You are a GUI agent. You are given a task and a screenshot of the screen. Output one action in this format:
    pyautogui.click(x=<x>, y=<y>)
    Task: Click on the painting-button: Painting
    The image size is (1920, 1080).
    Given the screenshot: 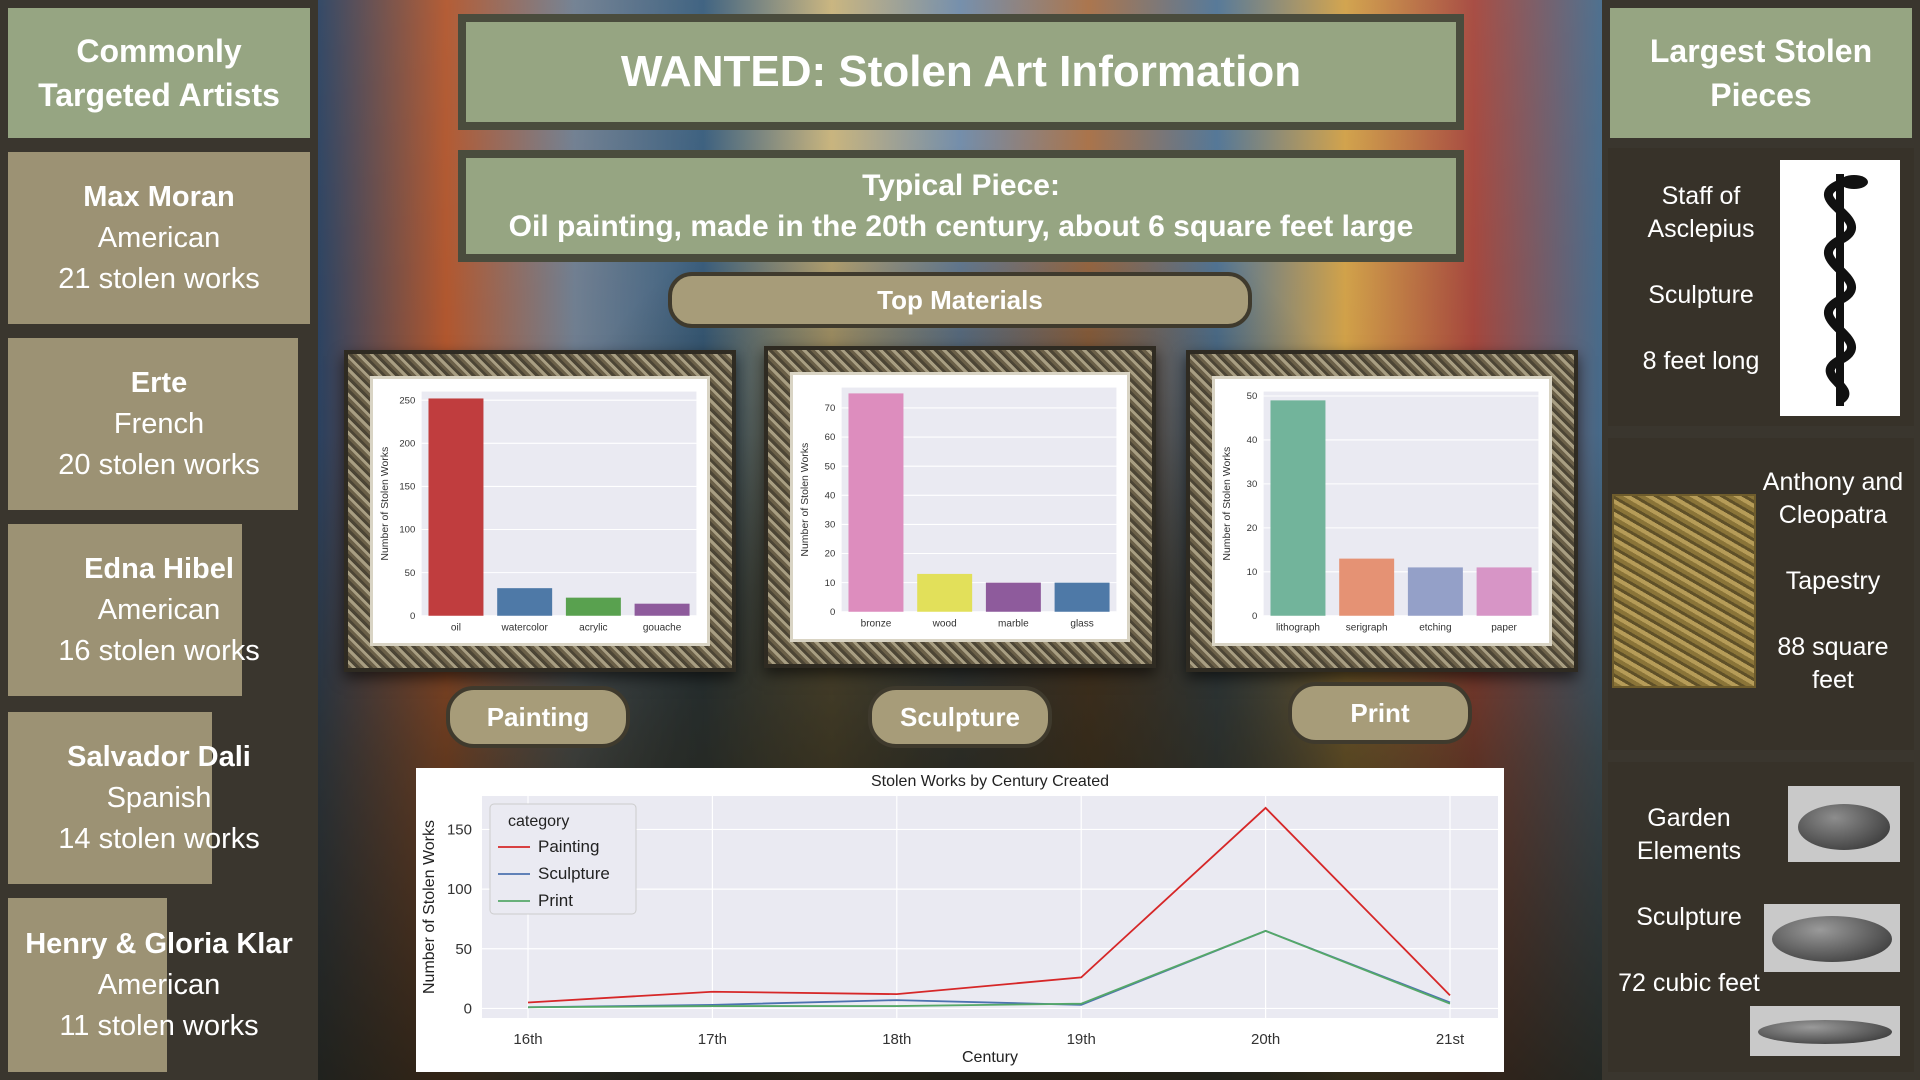 What is the action you would take?
    pyautogui.click(x=538, y=717)
    